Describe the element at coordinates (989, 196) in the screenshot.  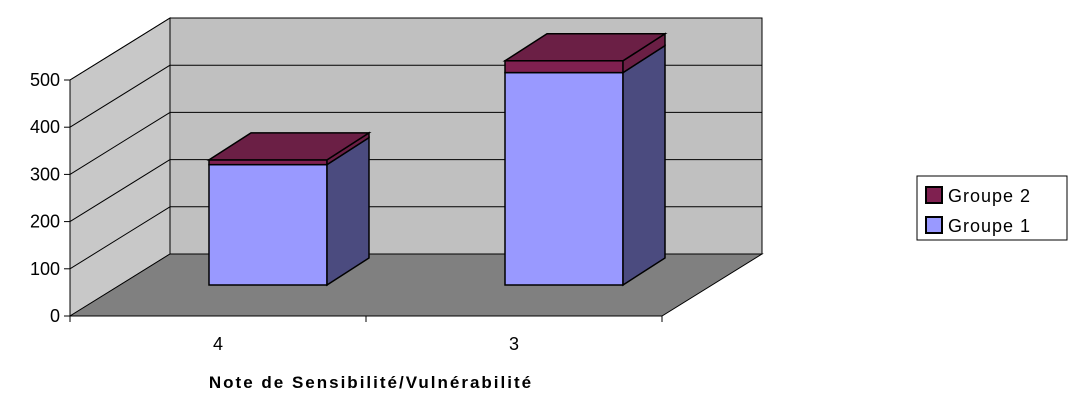
I see `legend-label: Groupe 2` at that location.